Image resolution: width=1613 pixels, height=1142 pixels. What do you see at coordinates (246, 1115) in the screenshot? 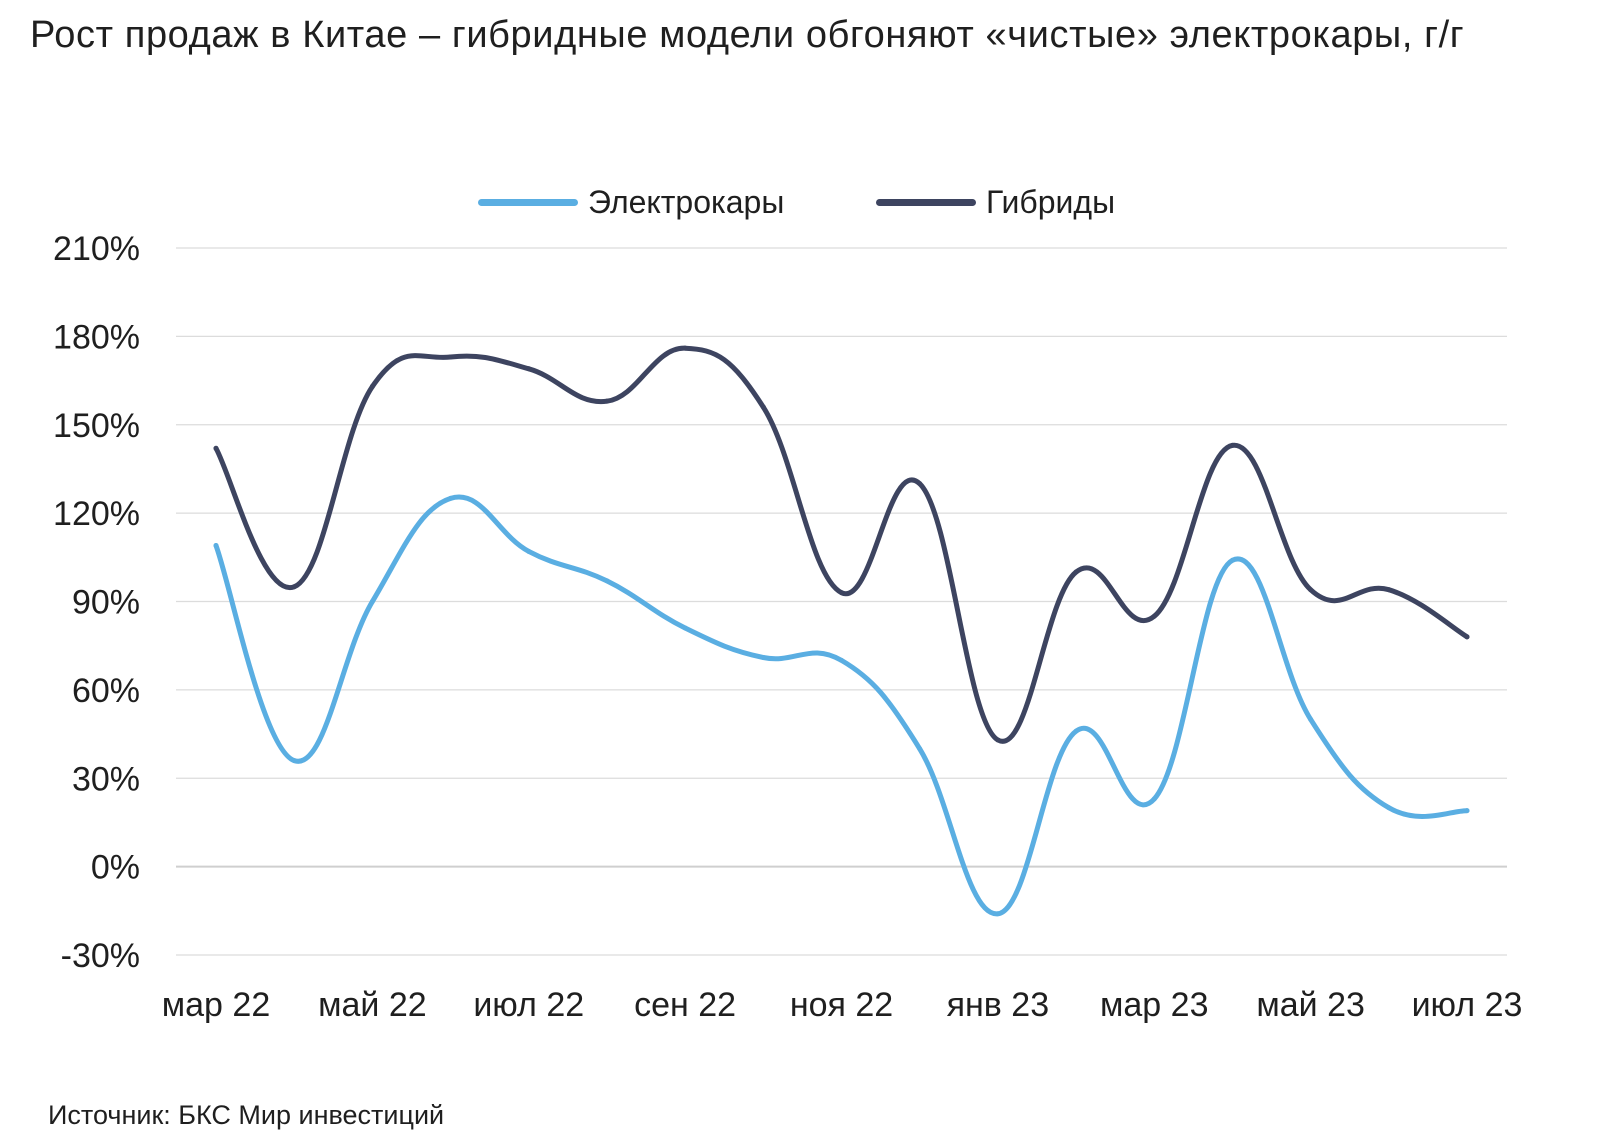
I see `source-note: Источник: БКС Мир инвестиций` at bounding box center [246, 1115].